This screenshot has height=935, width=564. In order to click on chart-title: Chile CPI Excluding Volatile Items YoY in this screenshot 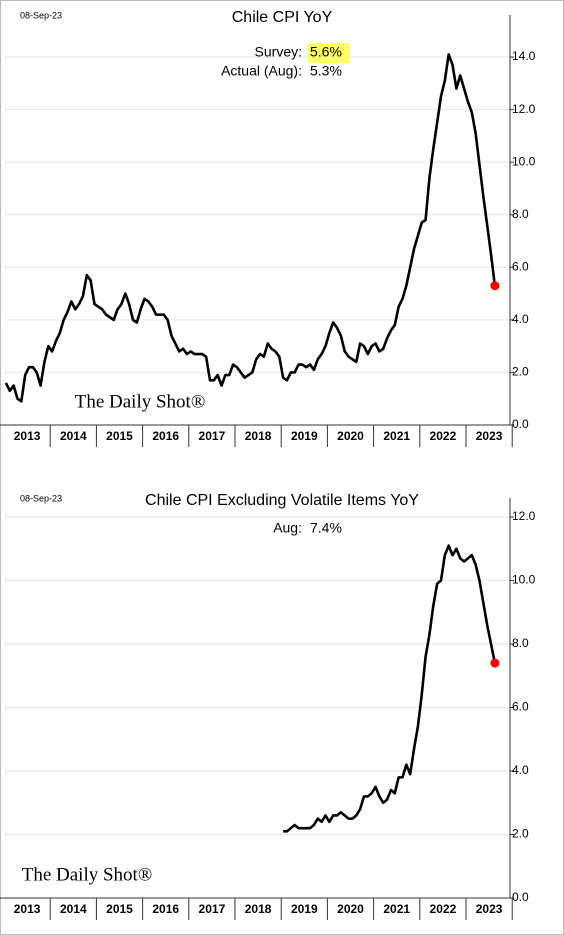, I will do `click(282, 500)`.